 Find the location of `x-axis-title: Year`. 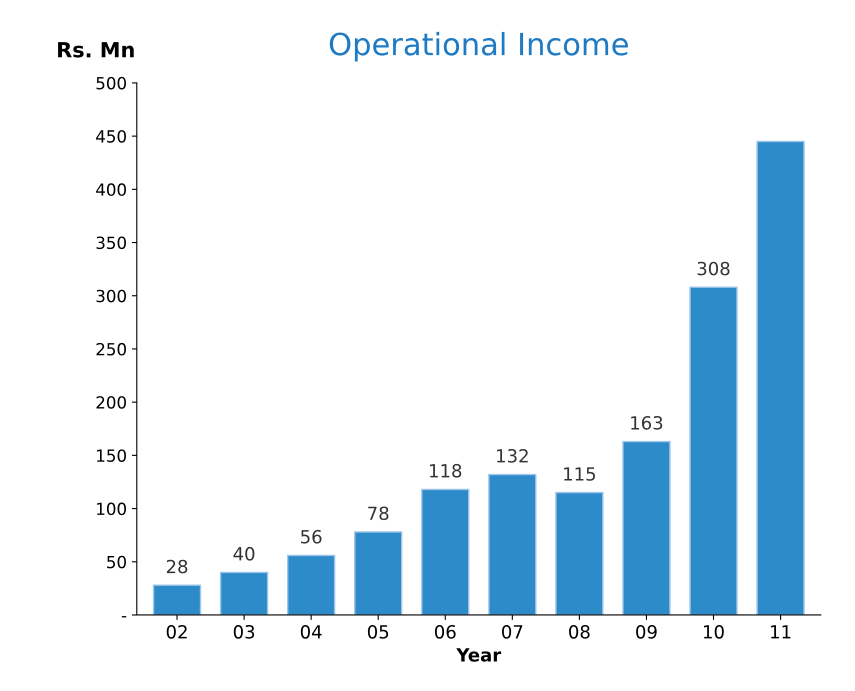

x-axis-title: Year is located at coordinates (479, 655).